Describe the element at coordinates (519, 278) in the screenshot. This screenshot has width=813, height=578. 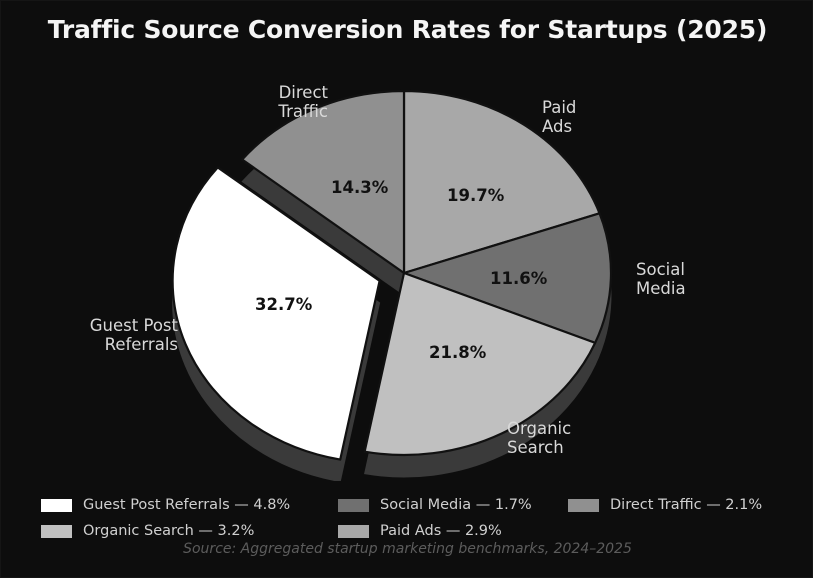
I see `pie-percent-social_media: 11.6%` at that location.